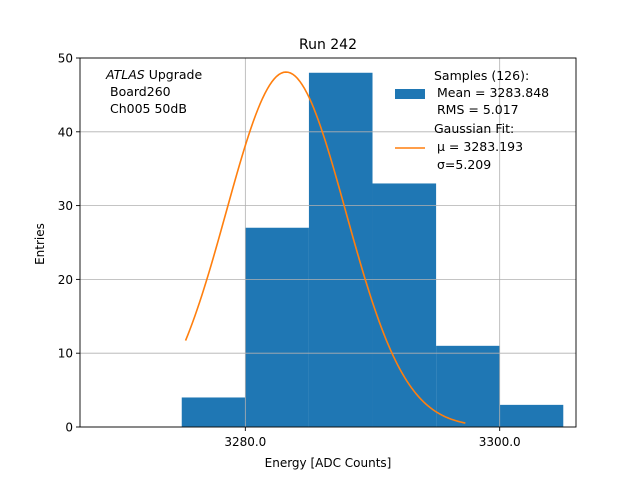 This screenshot has width=640, height=484. I want to click on y-tick-label: 10, so click(65, 354).